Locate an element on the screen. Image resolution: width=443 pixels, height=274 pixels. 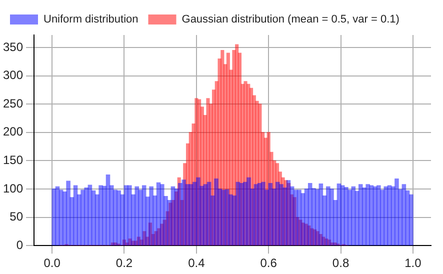
x-tick-label: 0.0 is located at coordinates (52, 263).